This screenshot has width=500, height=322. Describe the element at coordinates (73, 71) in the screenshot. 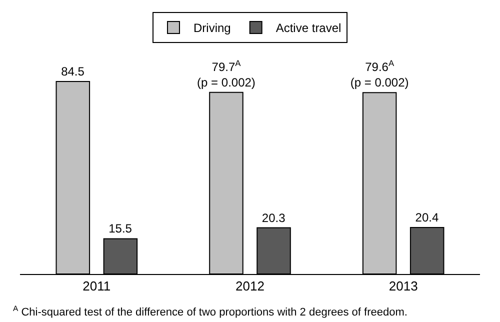

I see `data-label: 84.5` at that location.